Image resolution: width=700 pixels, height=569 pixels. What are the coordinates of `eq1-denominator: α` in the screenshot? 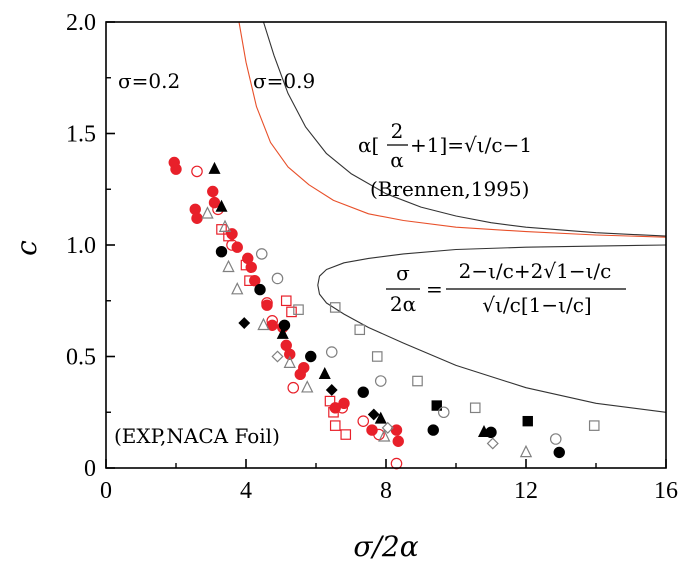 It's located at (397, 160).